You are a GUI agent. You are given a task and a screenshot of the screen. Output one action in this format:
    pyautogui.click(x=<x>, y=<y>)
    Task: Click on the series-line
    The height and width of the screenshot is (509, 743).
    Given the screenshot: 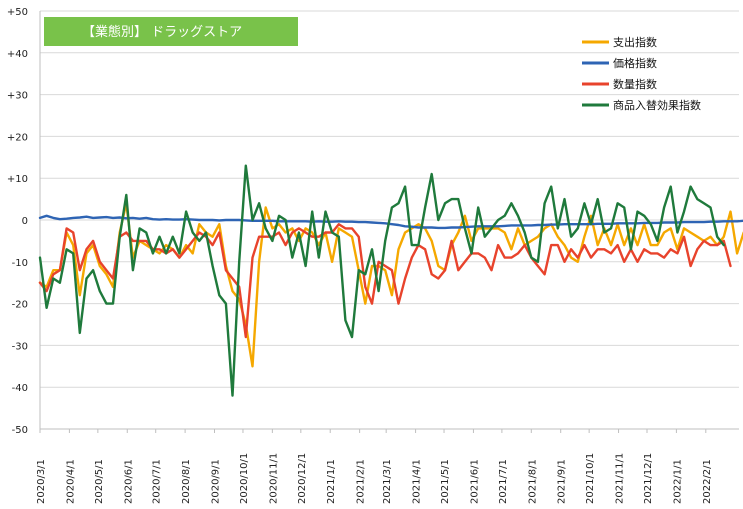 What is the action you would take?
    pyautogui.click(x=390, y=222)
    